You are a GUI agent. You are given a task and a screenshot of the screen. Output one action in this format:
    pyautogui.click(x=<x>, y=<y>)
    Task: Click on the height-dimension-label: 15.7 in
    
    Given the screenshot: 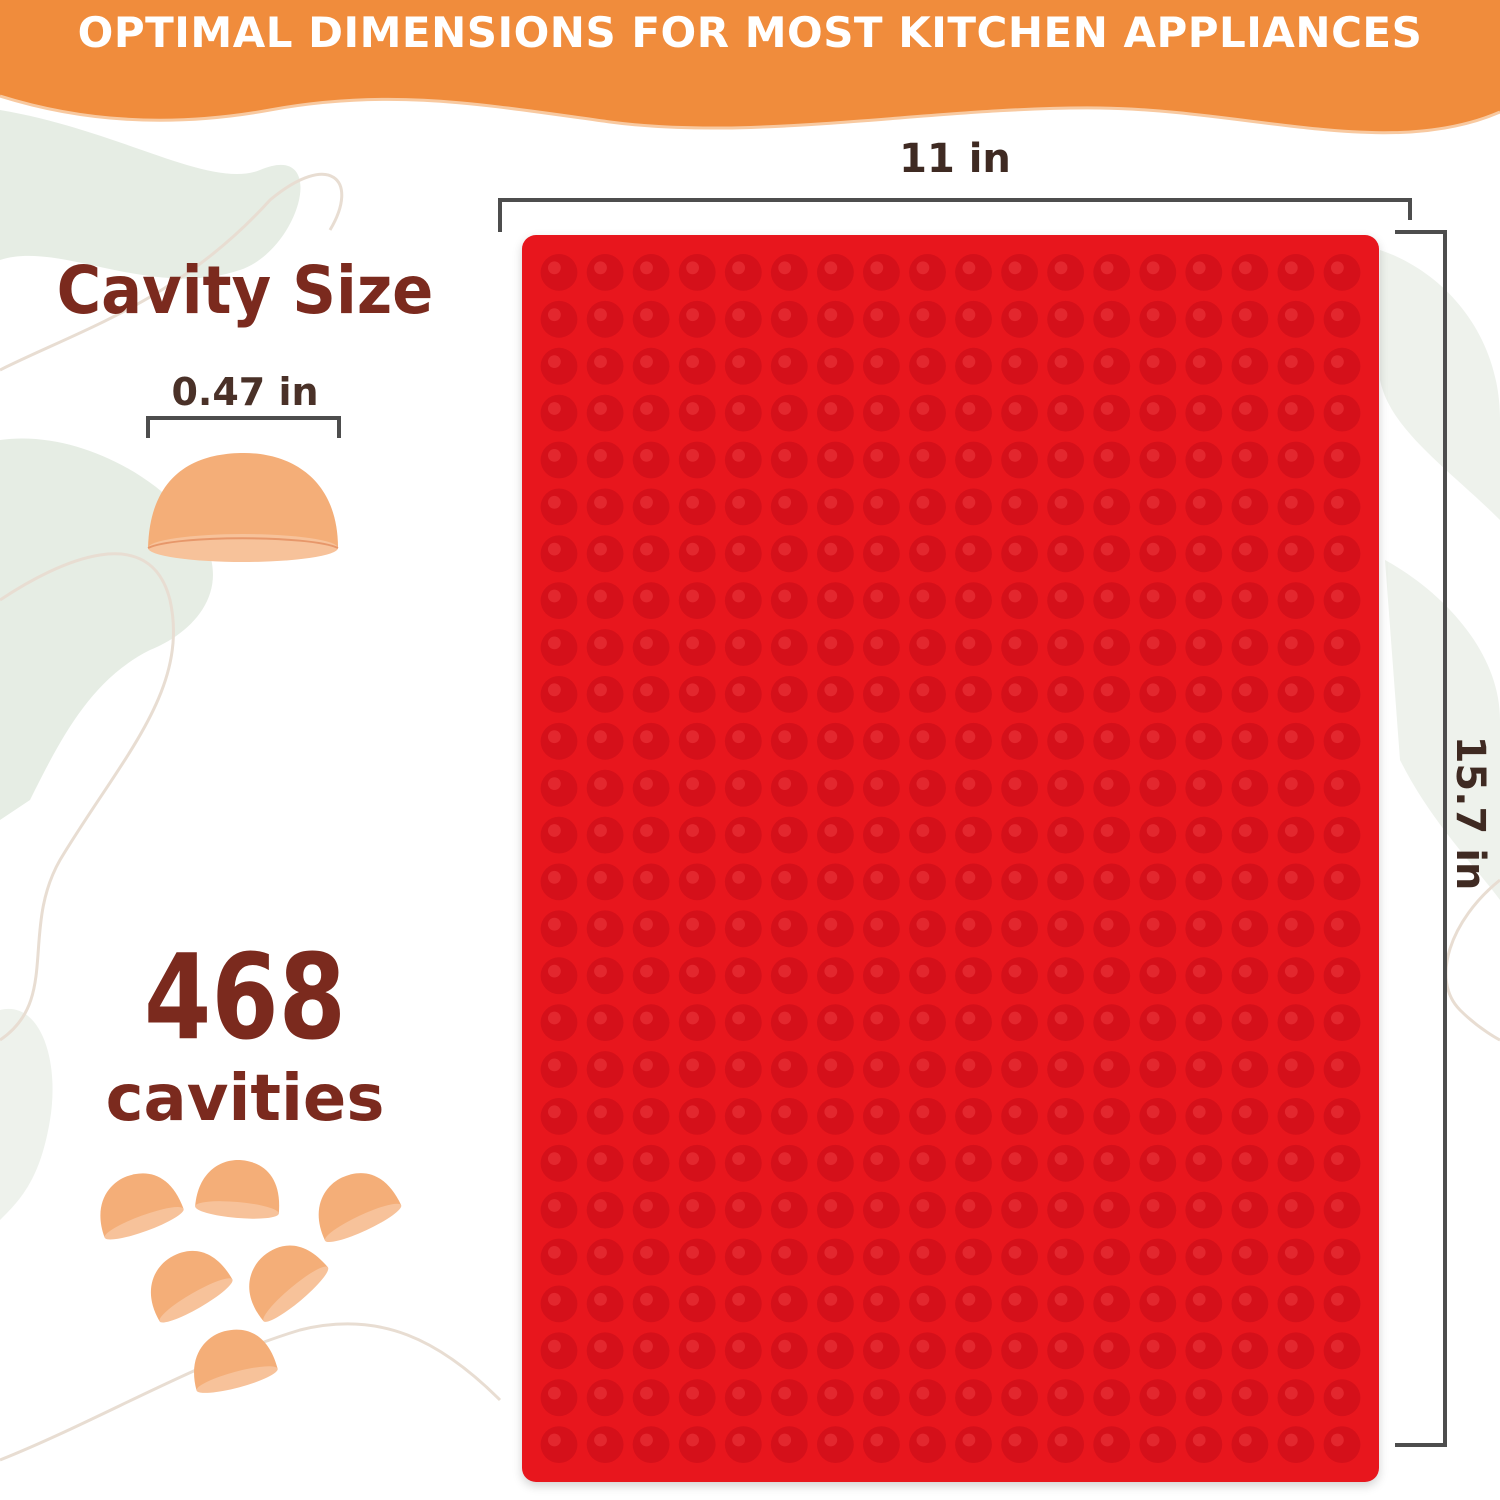 What is the action you would take?
    pyautogui.click(x=1470, y=813)
    